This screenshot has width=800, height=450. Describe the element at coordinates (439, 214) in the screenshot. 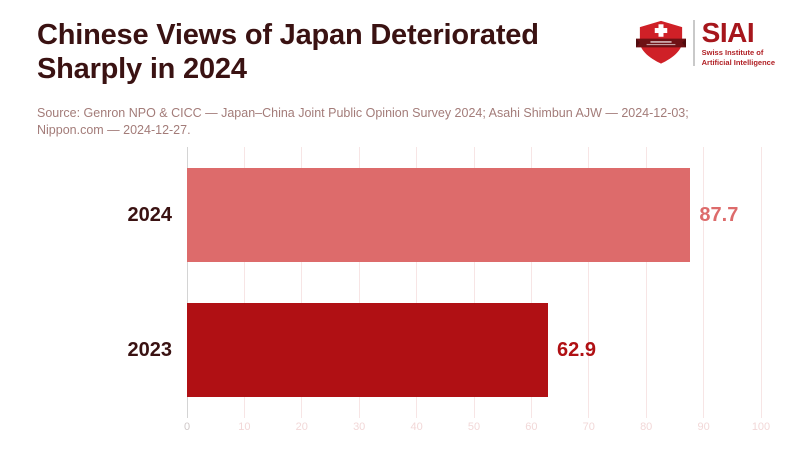

I see `bar-2024` at that location.